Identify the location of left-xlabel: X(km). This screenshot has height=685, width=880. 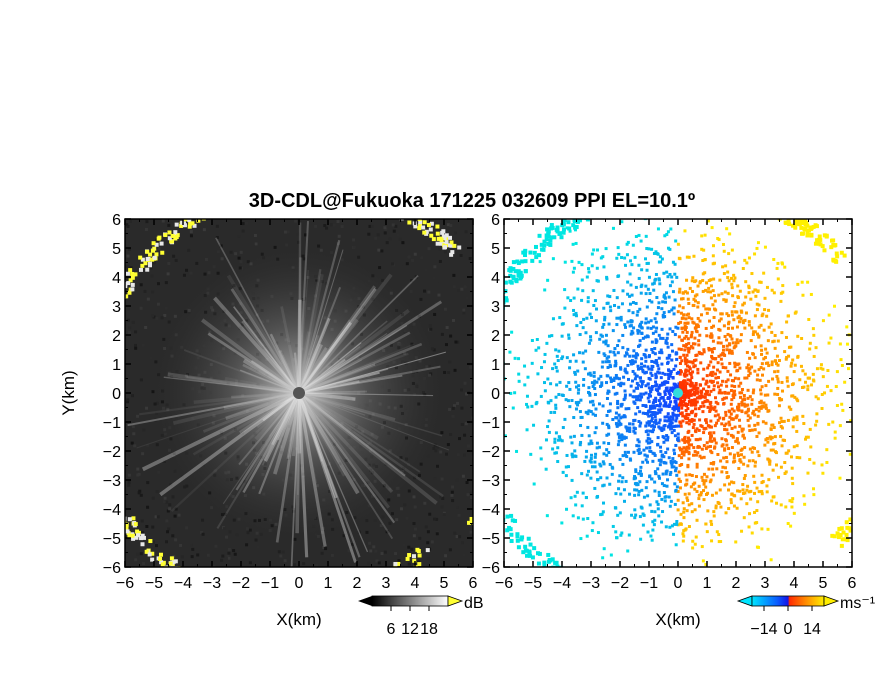
(298, 619).